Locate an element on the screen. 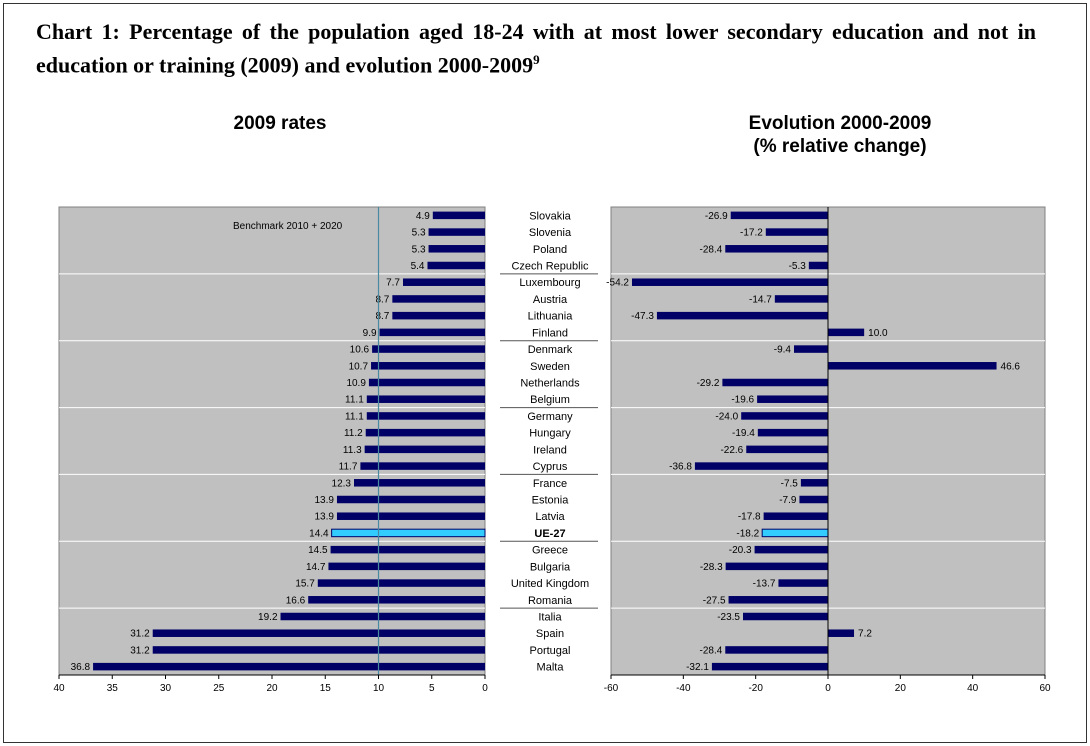  country-label: Italia is located at coordinates (550, 618).